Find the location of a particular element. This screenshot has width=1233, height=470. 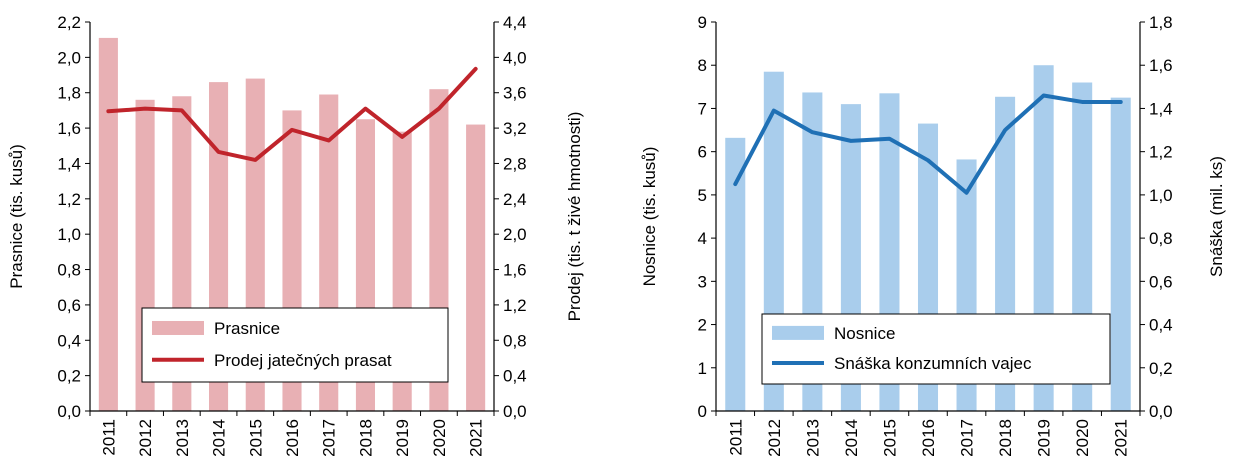

y-tick-label-left: 1 is located at coordinates (702, 368).